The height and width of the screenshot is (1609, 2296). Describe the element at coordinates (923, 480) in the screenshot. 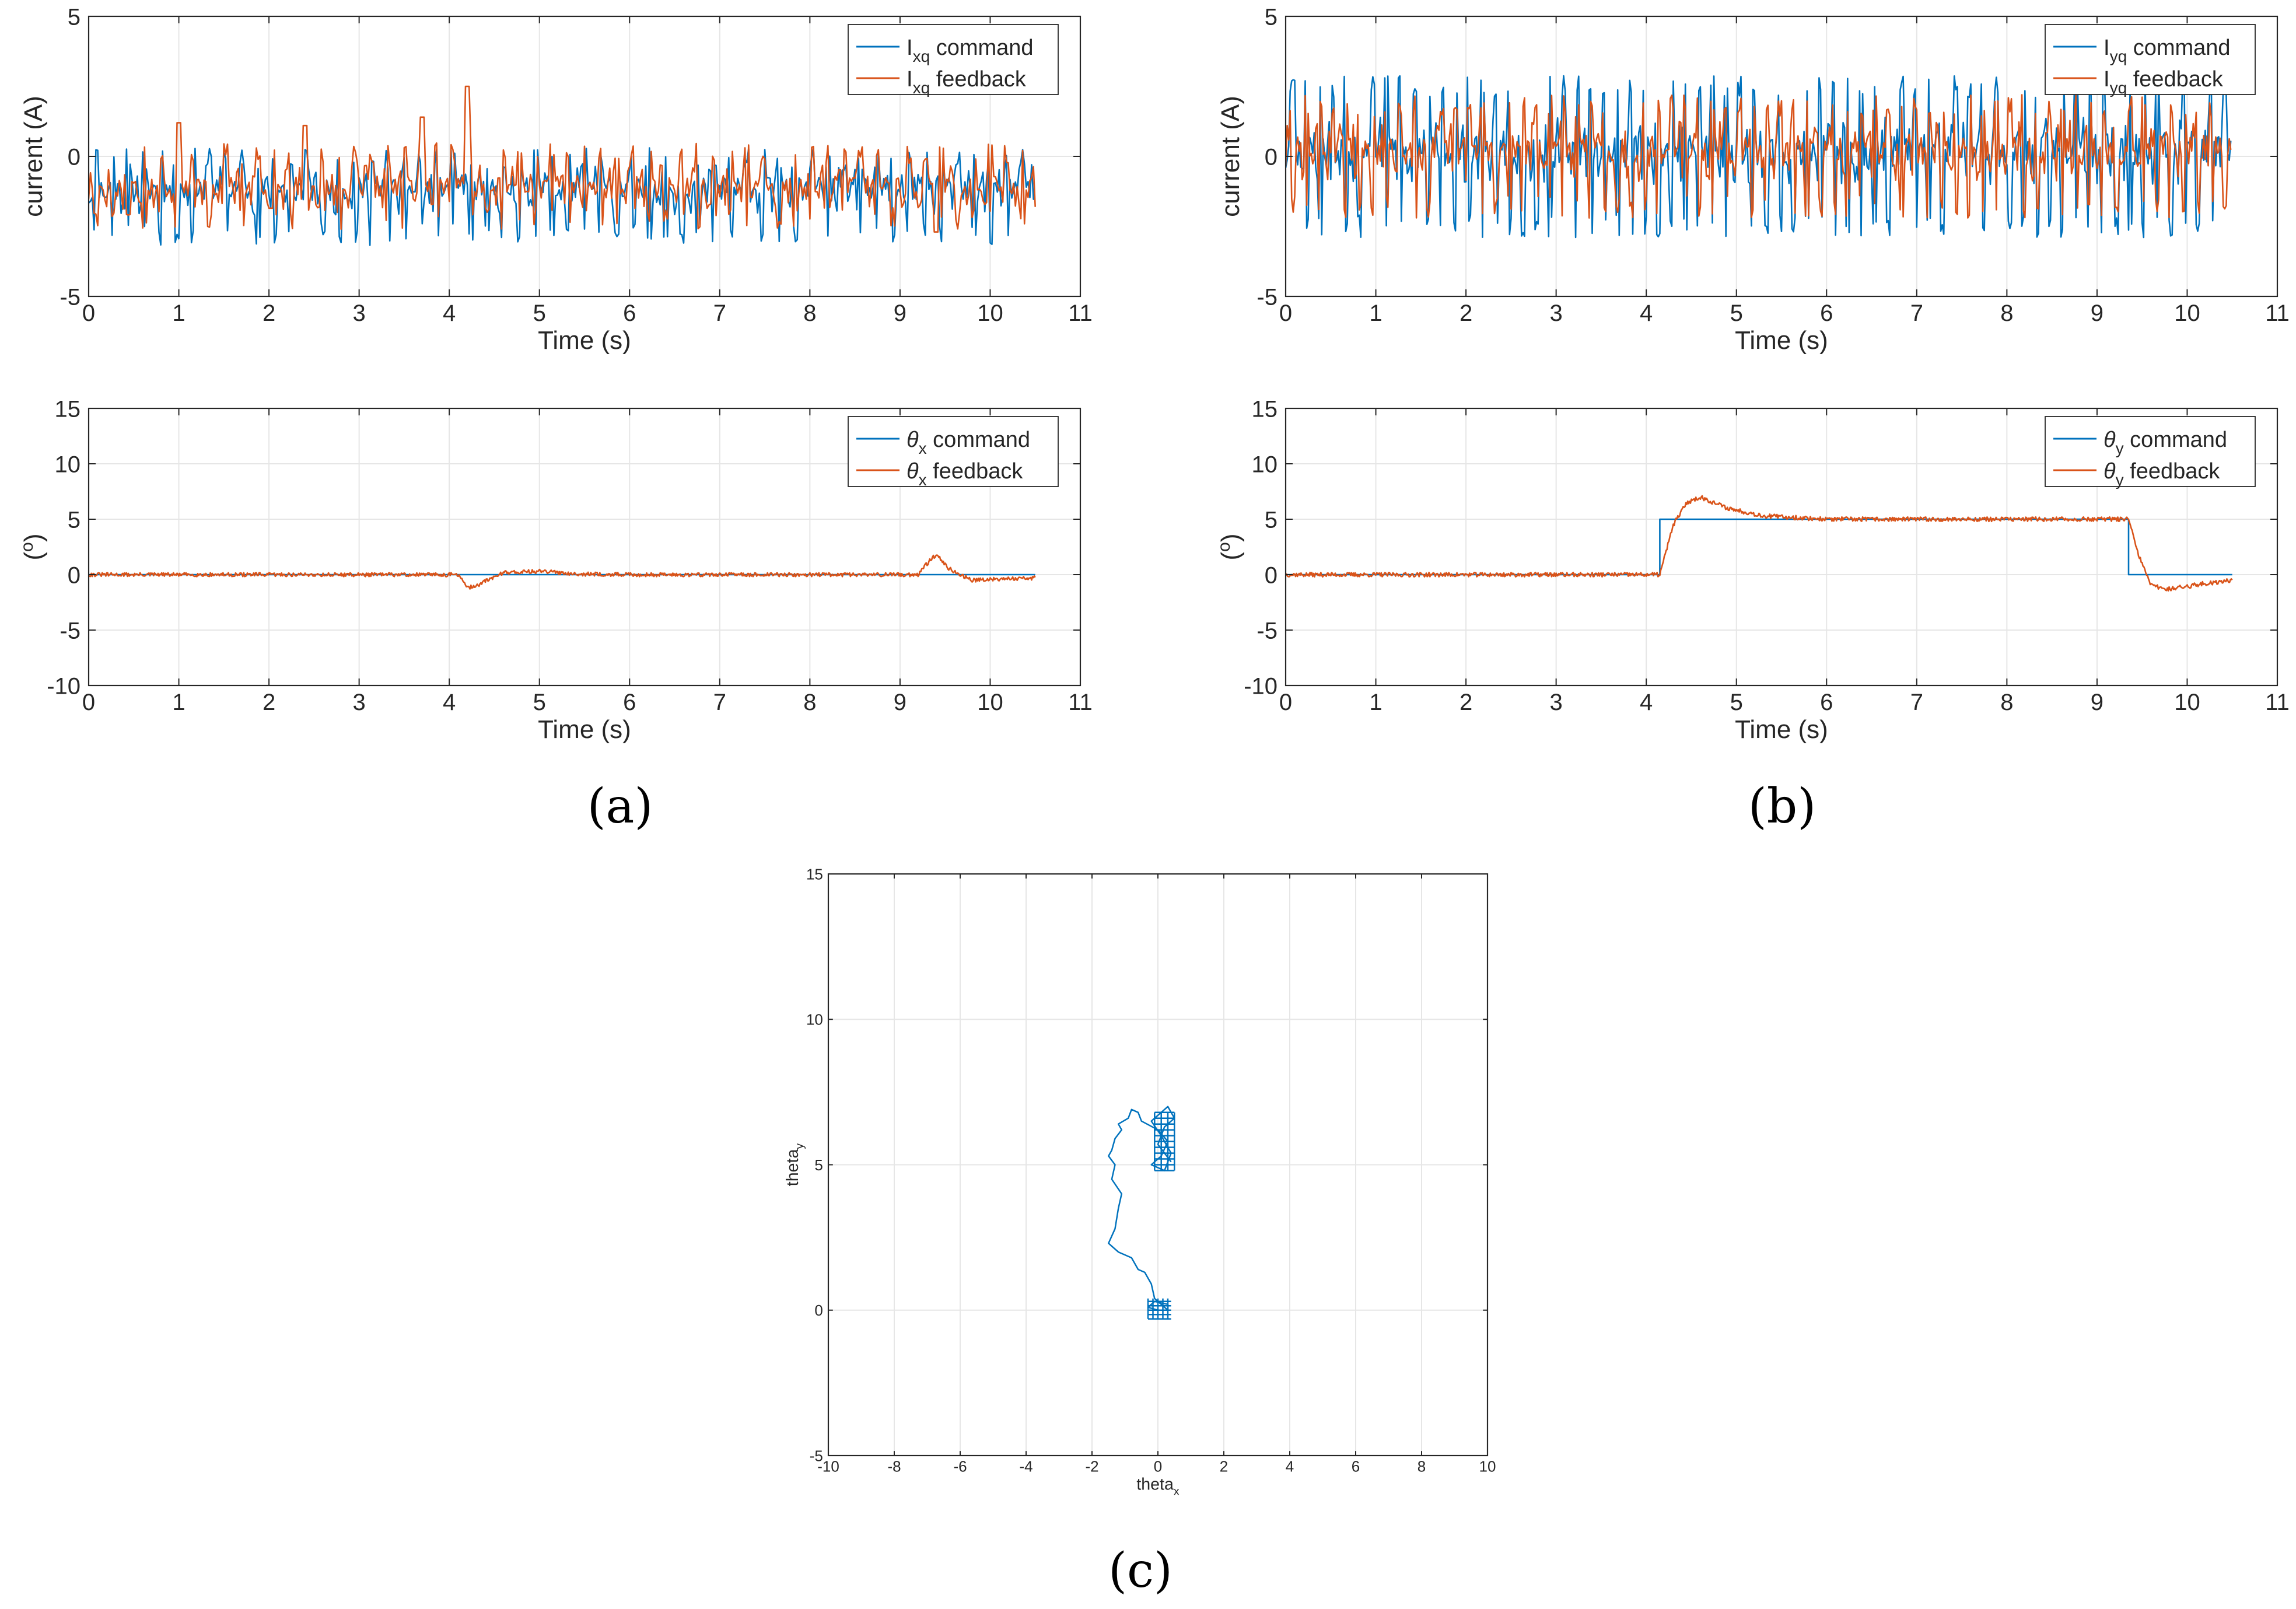

I see `legend-label-sub: x` at that location.